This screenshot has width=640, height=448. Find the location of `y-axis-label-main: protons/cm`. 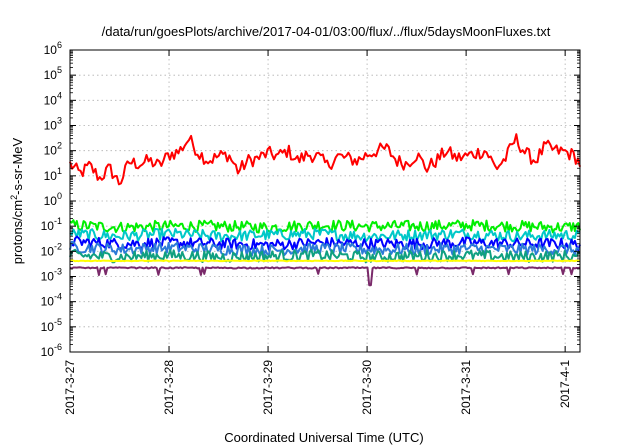

y-axis-label-main: protons/cm is located at coordinates (17, 232).